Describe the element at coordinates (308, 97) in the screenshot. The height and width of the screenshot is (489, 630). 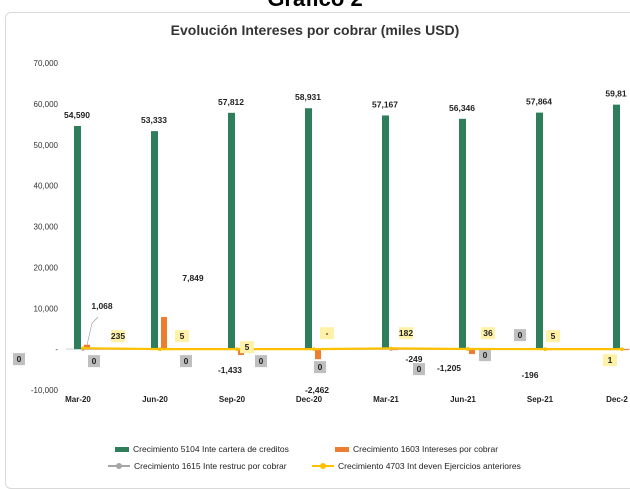
I see `data-label-5104: 58,931` at that location.